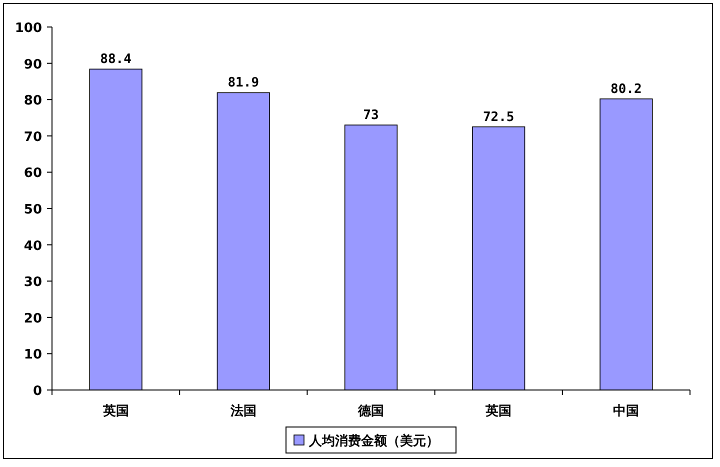 This screenshot has height=467, width=720. I want to click on data-label: 88.4, so click(116, 60).